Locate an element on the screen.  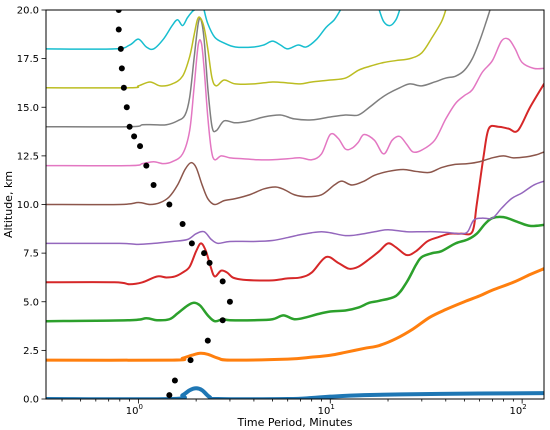
y-tick-label-8: 20.0 is located at coordinates (28, 11).